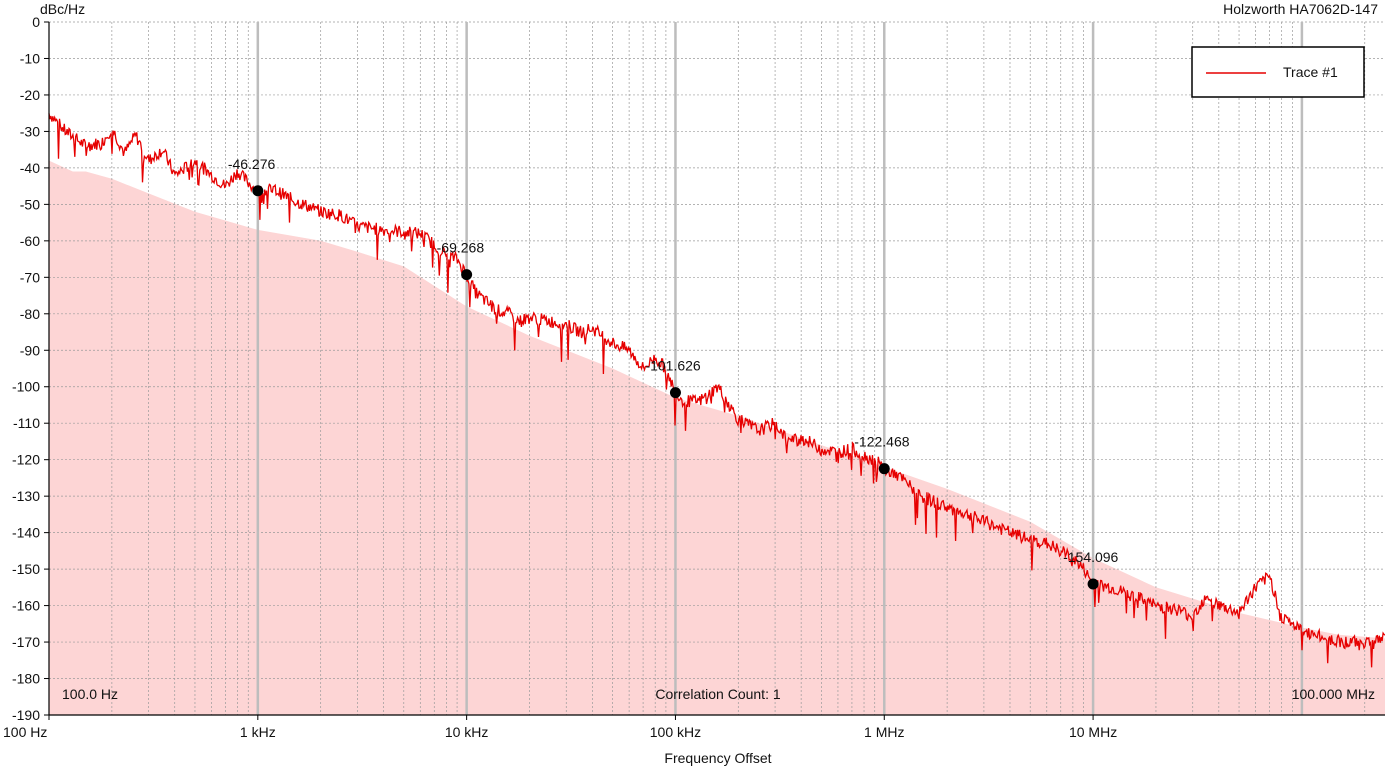  What do you see at coordinates (672, 366) in the screenshot?
I see `marker-label: -101.626` at bounding box center [672, 366].